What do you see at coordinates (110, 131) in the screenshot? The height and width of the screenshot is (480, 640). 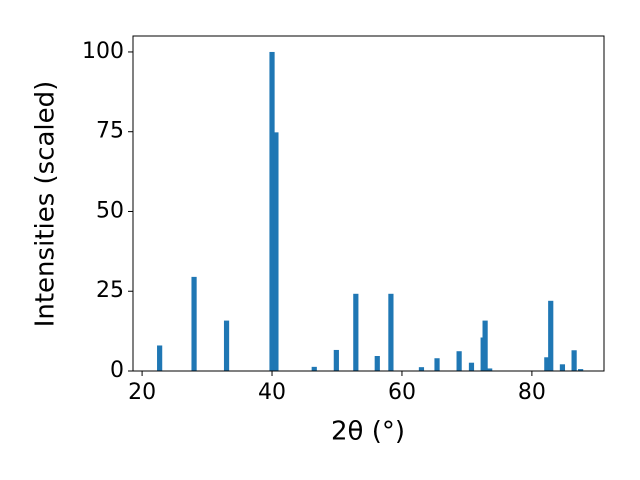 I see `y-tick-label: 75` at bounding box center [110, 131].